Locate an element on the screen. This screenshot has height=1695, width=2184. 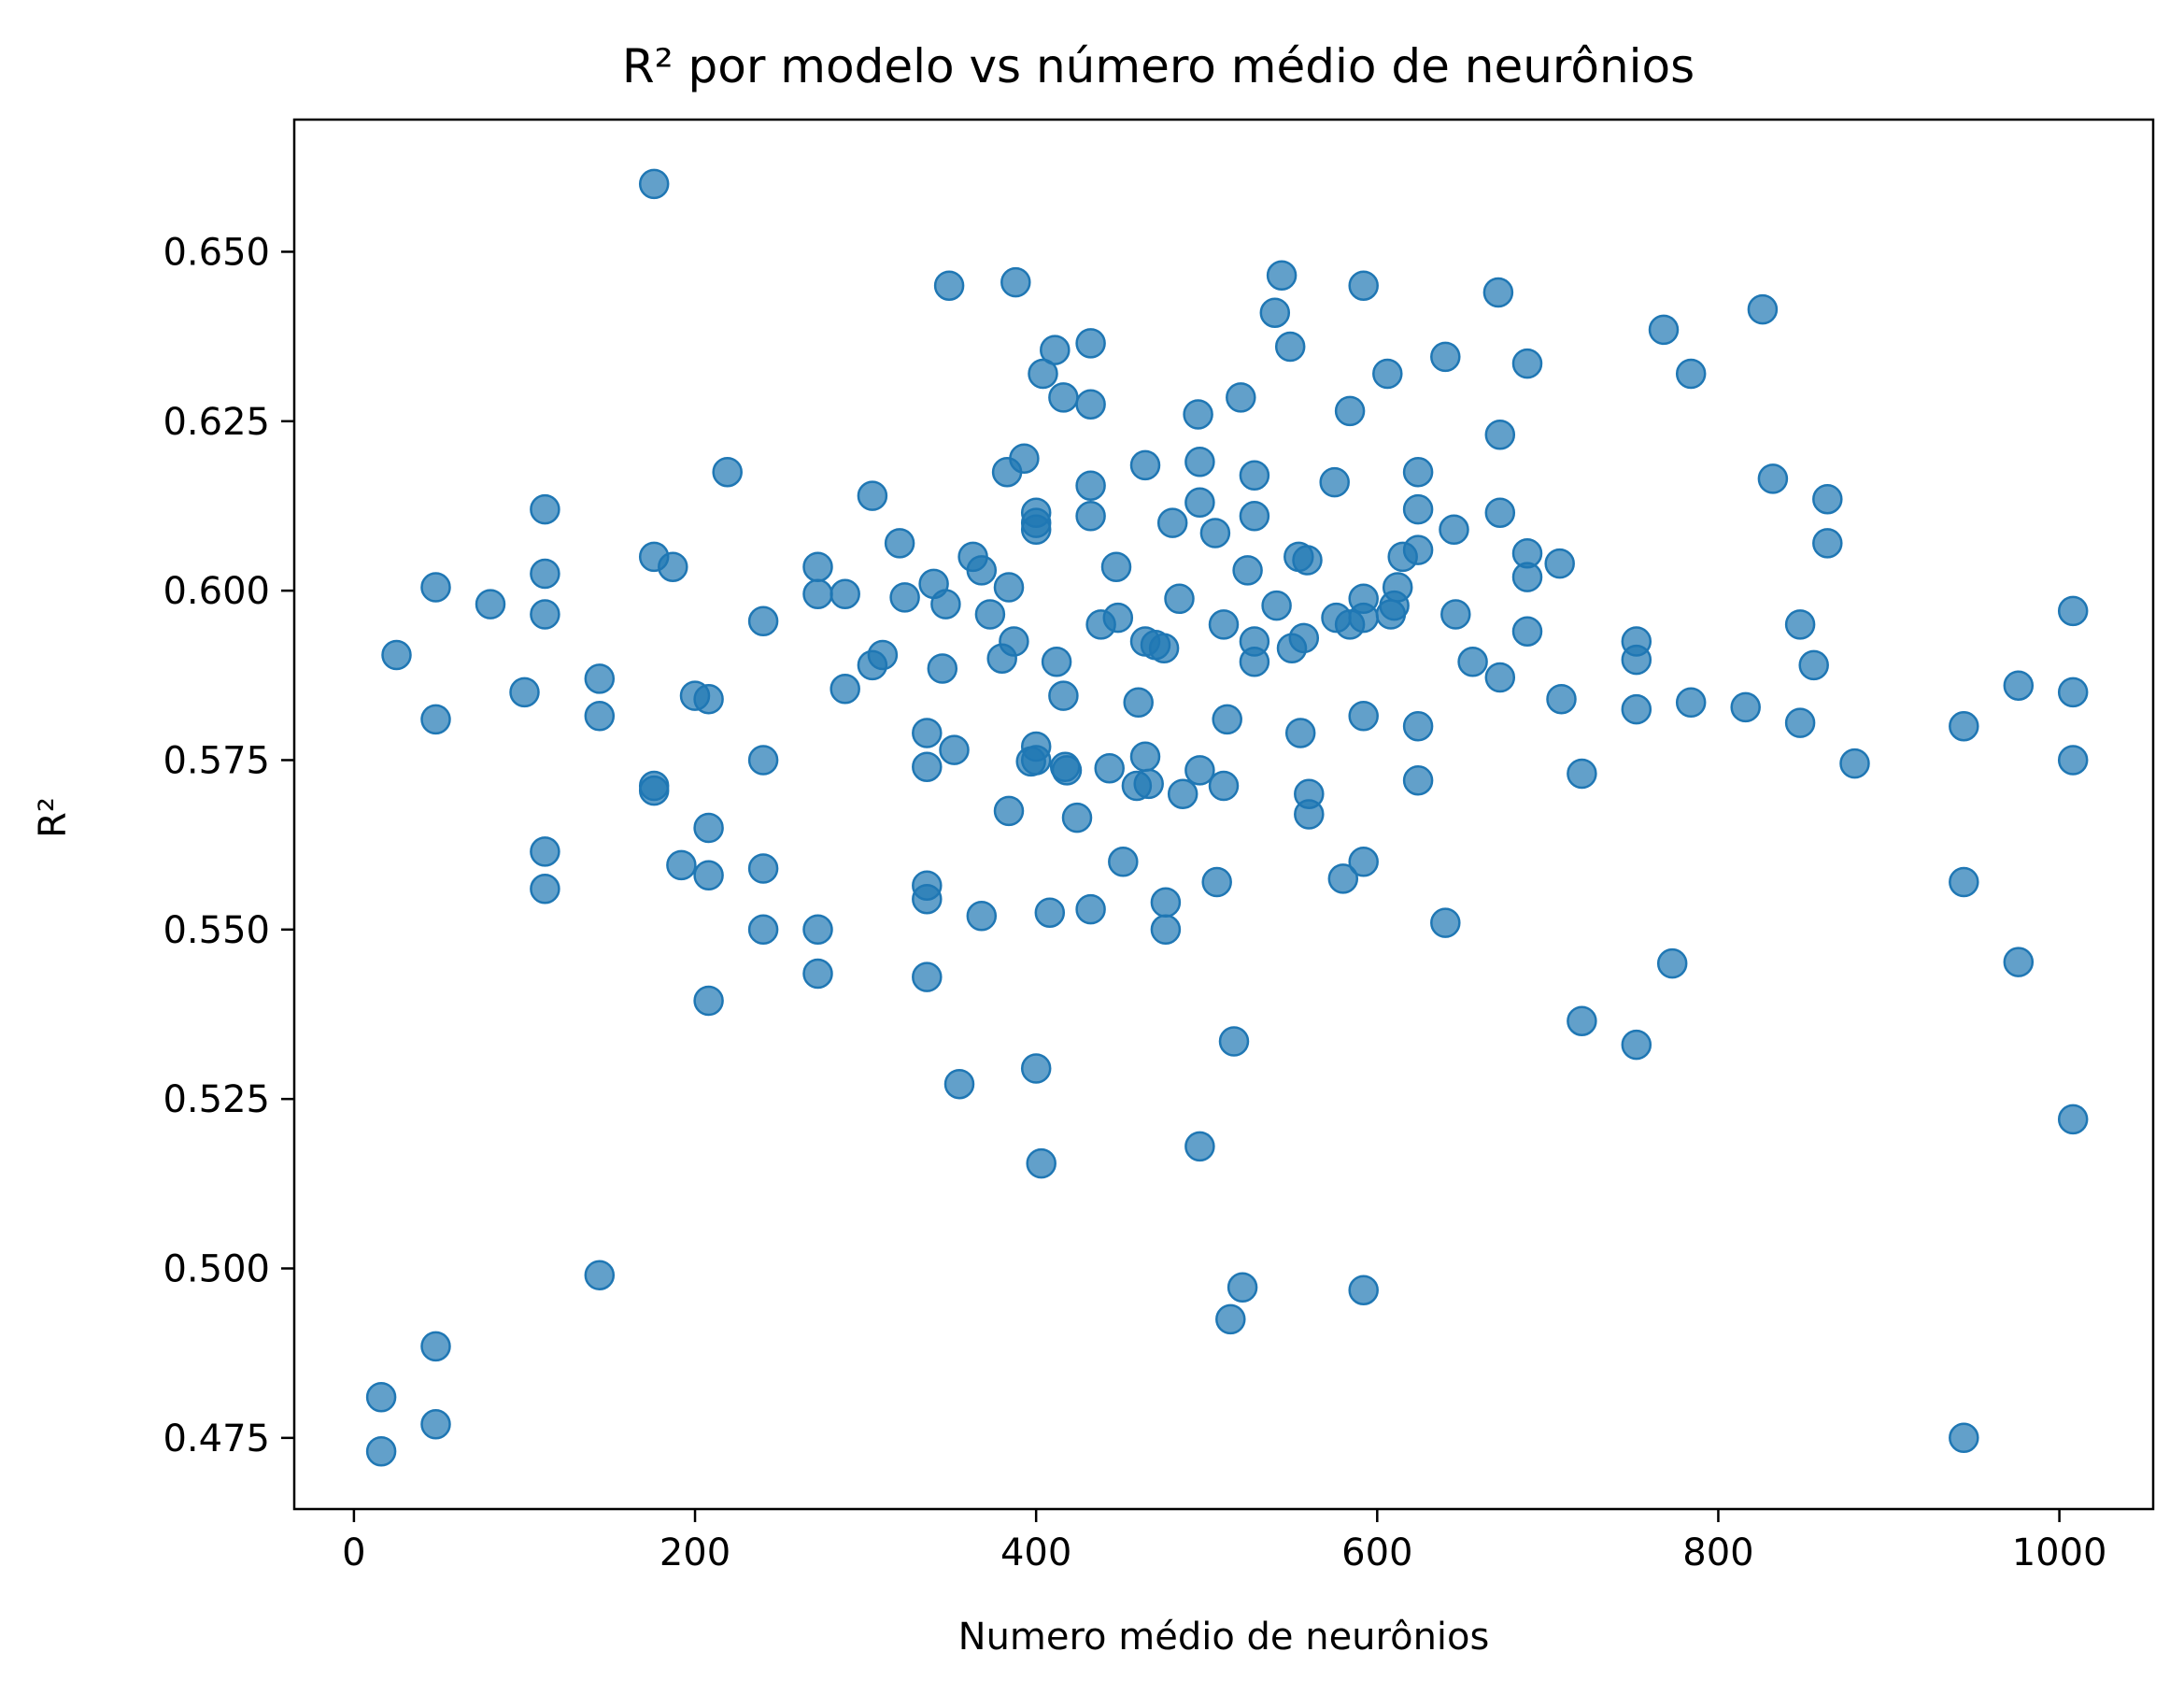
x-axis-ticks: 0 200 400 600 800 1000 is located at coordinates (1224, 1541).